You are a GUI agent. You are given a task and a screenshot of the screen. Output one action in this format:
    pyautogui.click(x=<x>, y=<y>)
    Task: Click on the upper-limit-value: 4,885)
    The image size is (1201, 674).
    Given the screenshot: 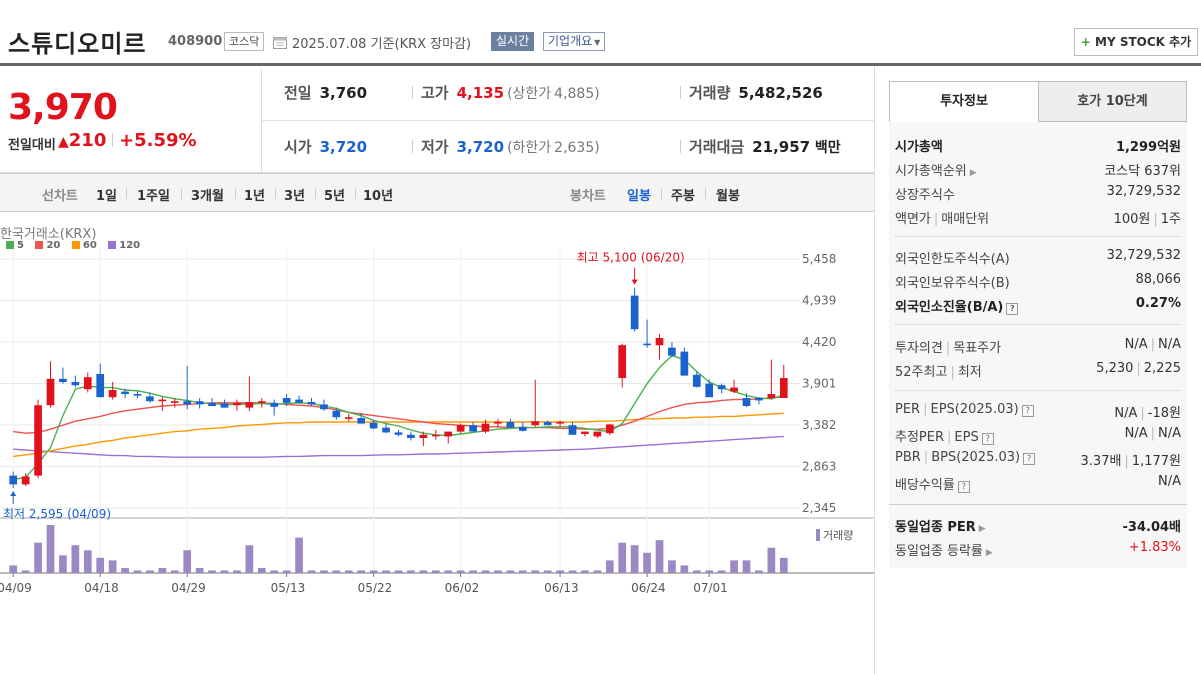 What is the action you would take?
    pyautogui.click(x=577, y=94)
    